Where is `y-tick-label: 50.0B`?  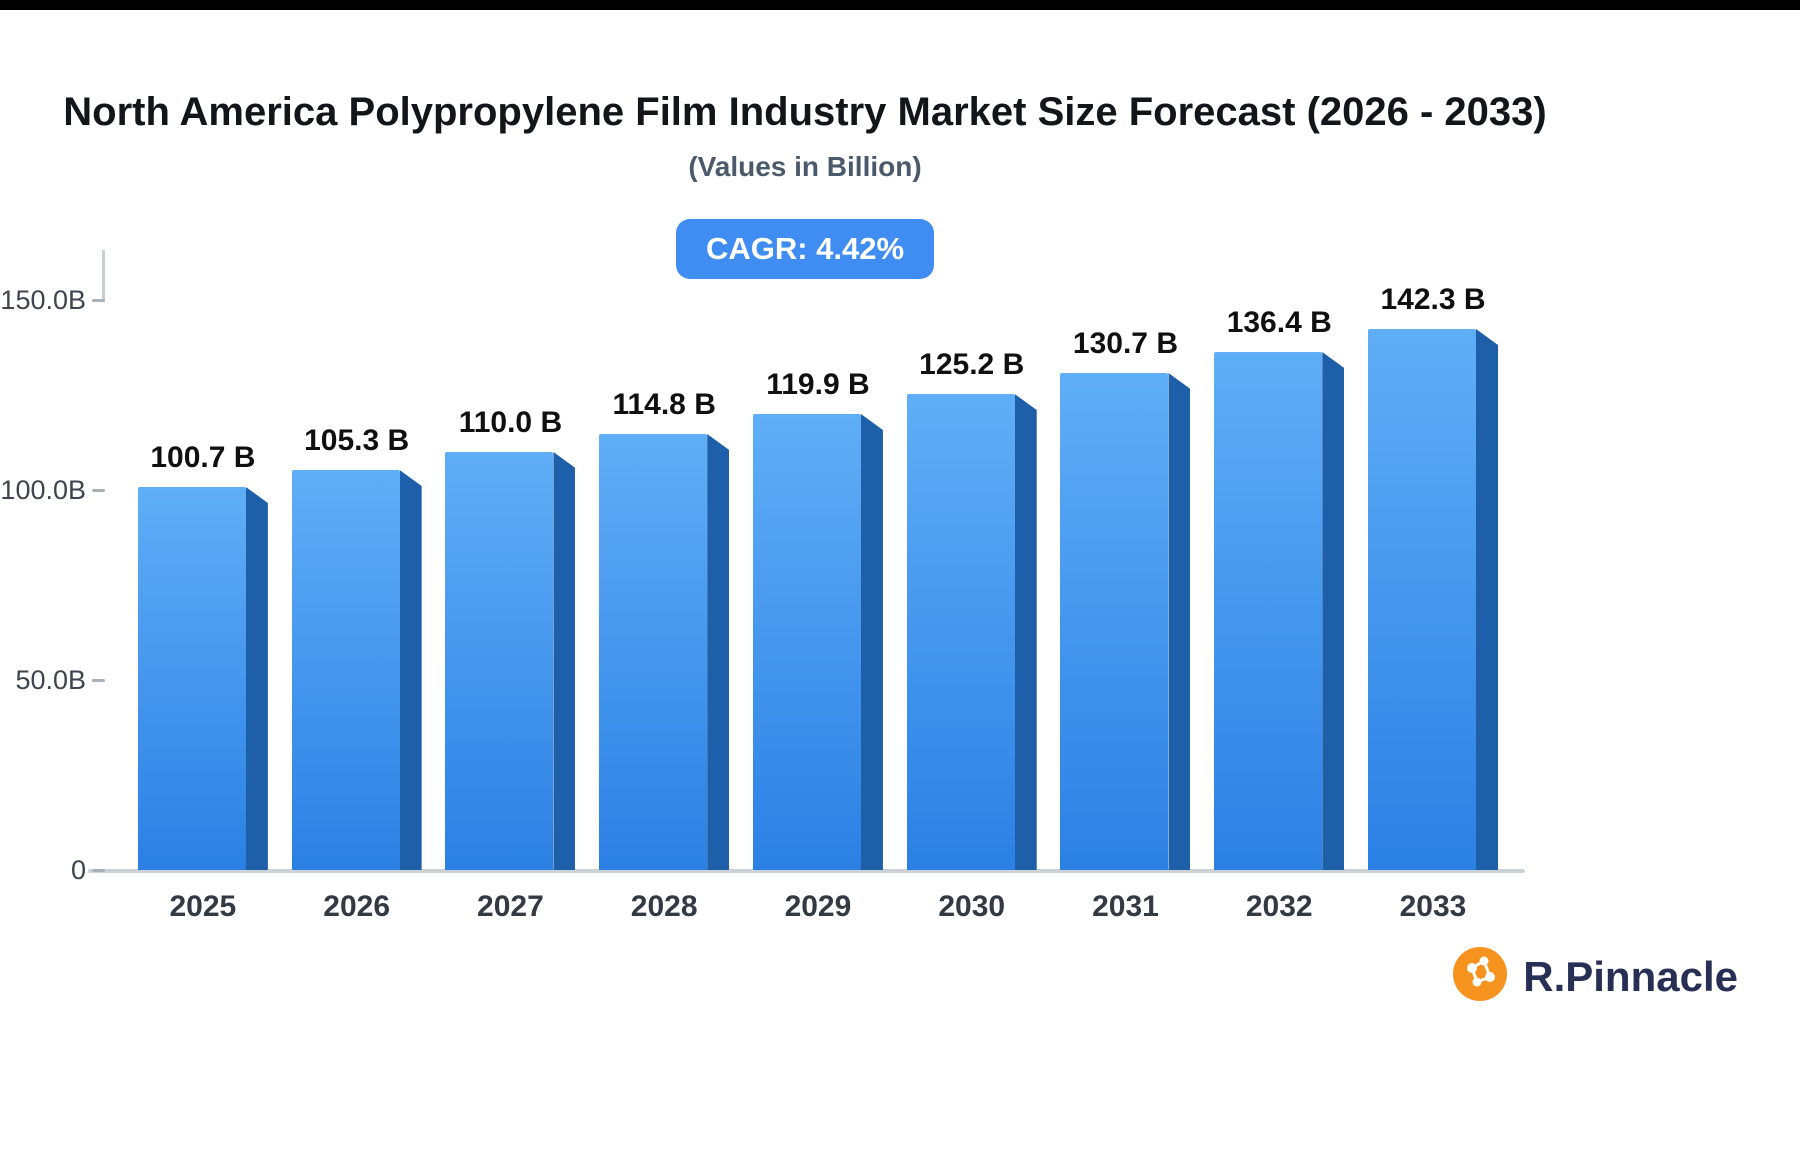 y-tick-label: 50.0B is located at coordinates (50, 680).